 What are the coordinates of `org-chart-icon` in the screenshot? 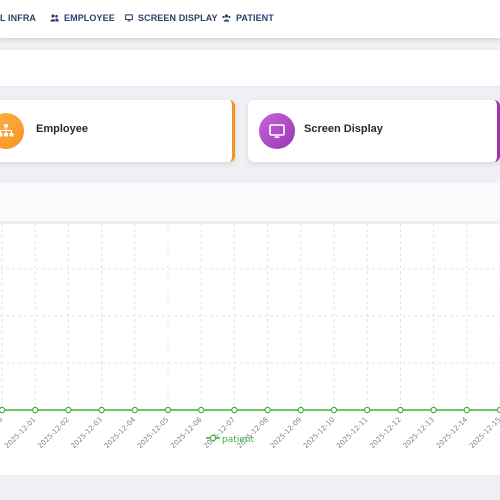 It's located at (12, 131).